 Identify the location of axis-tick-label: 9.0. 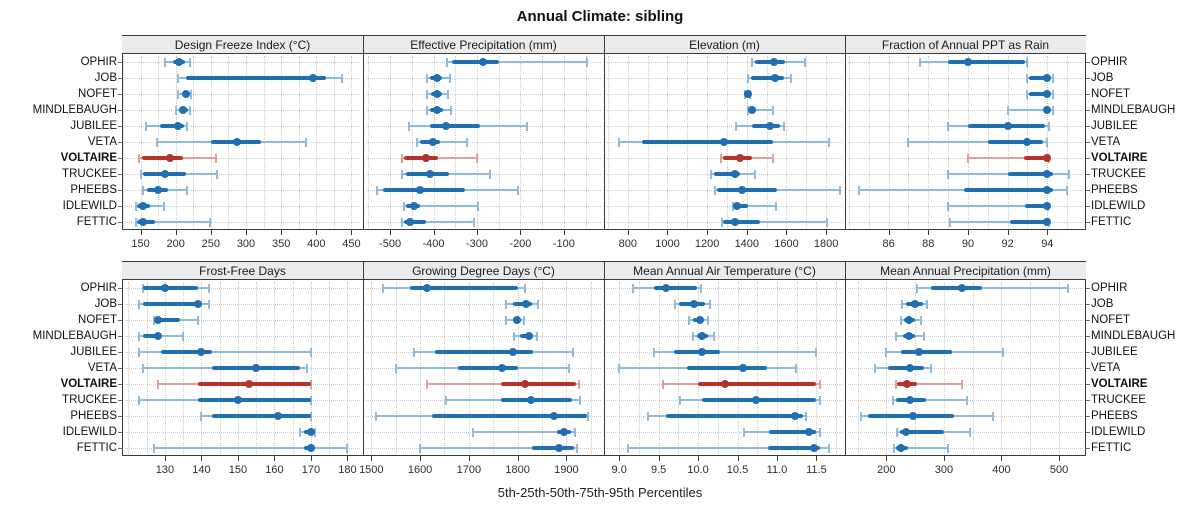
(619, 470).